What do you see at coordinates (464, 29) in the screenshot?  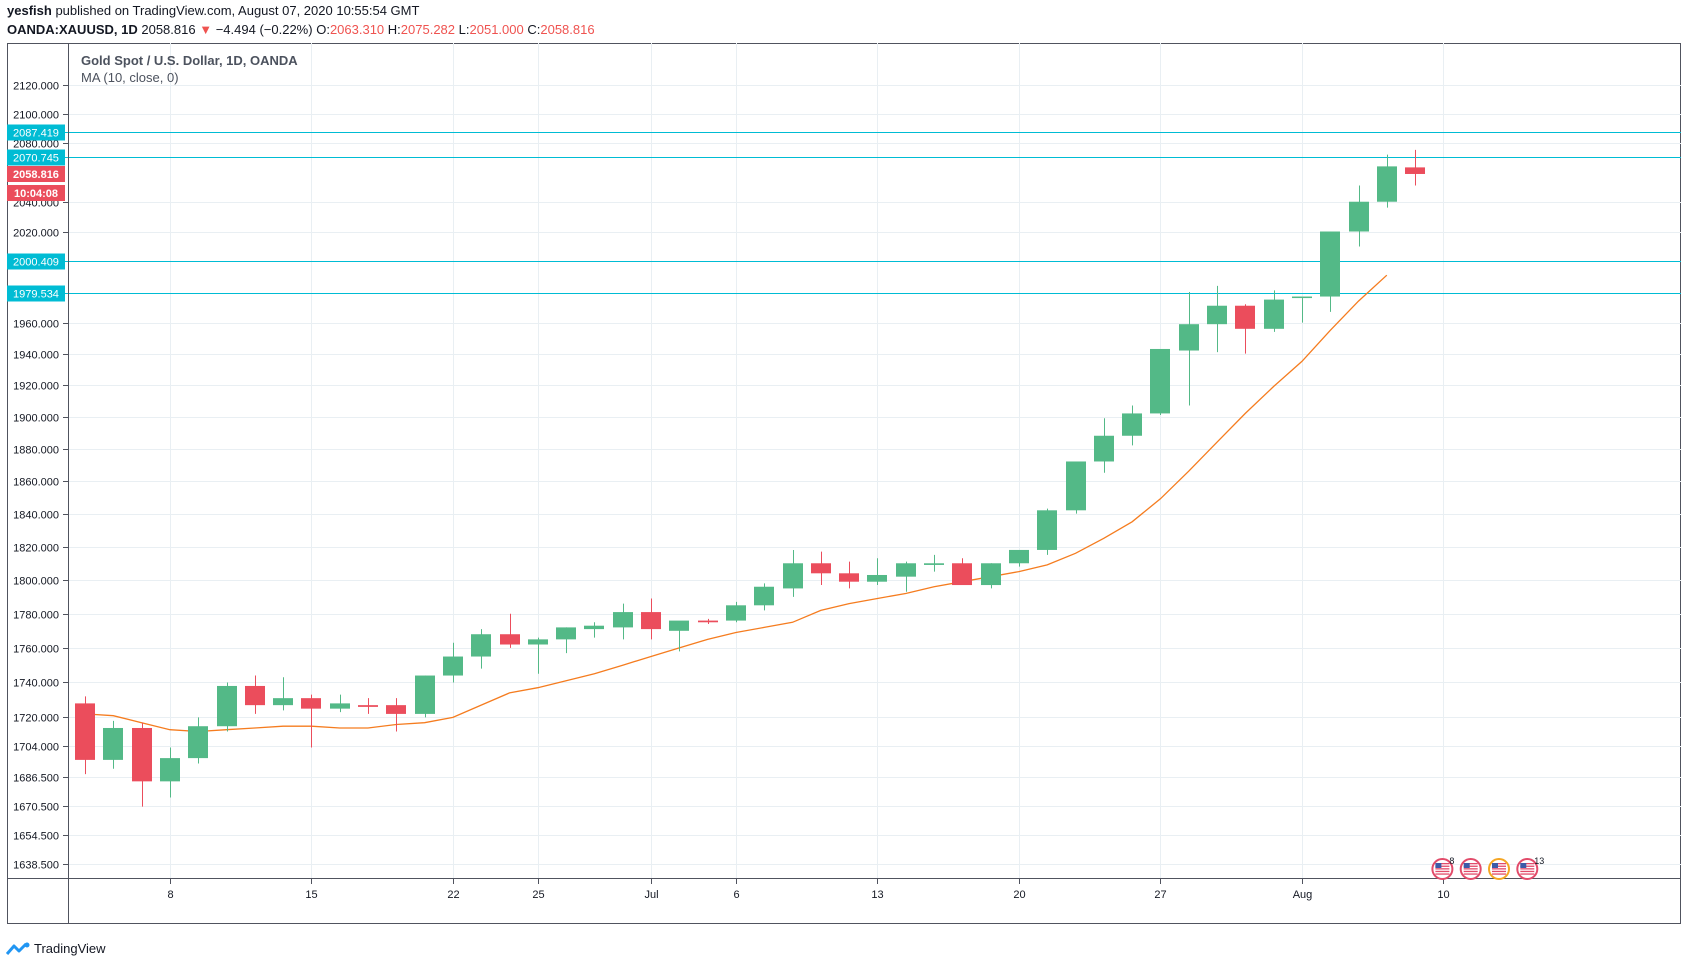 I see `low-label: L:` at bounding box center [464, 29].